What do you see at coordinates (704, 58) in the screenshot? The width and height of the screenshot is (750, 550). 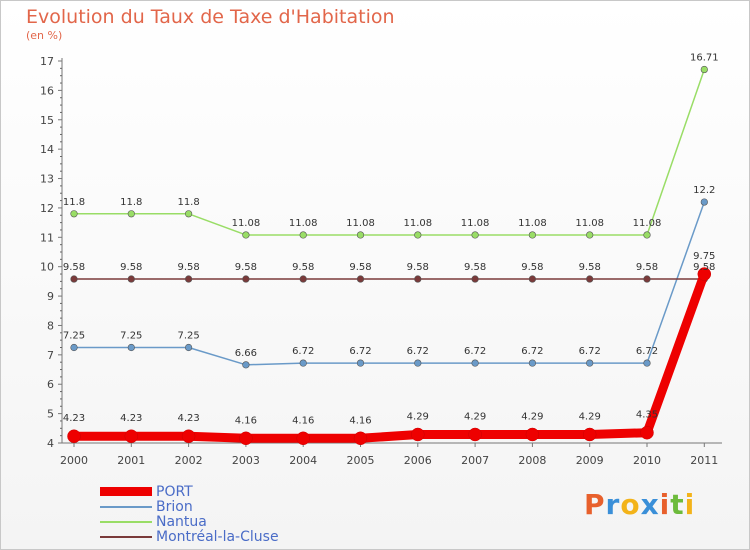 I see `data-label: 16.71` at bounding box center [704, 58].